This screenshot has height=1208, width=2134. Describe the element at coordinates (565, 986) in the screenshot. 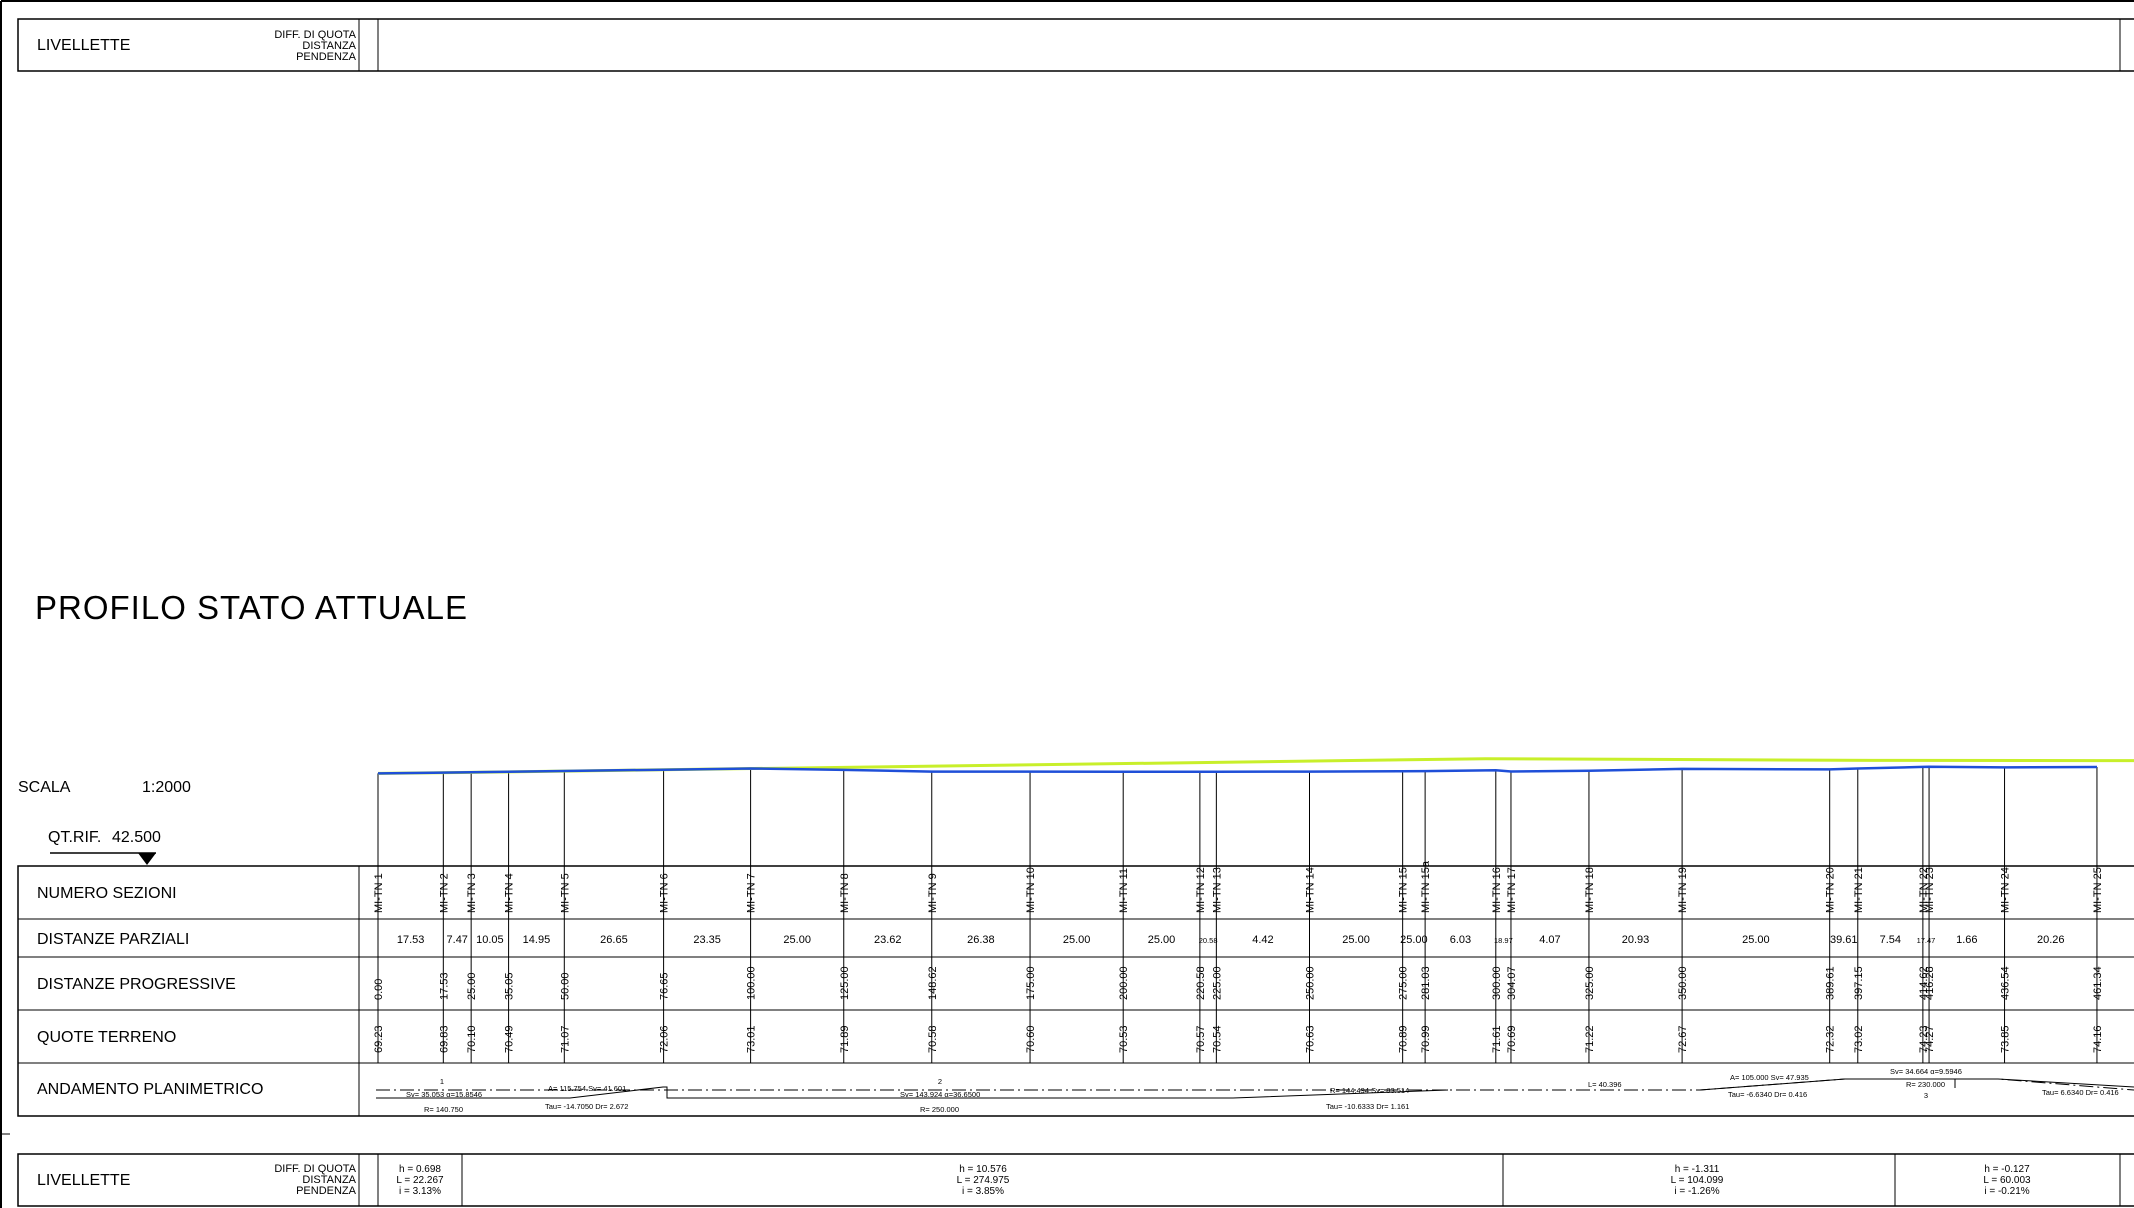

I see `section-progressive: 50.00` at that location.